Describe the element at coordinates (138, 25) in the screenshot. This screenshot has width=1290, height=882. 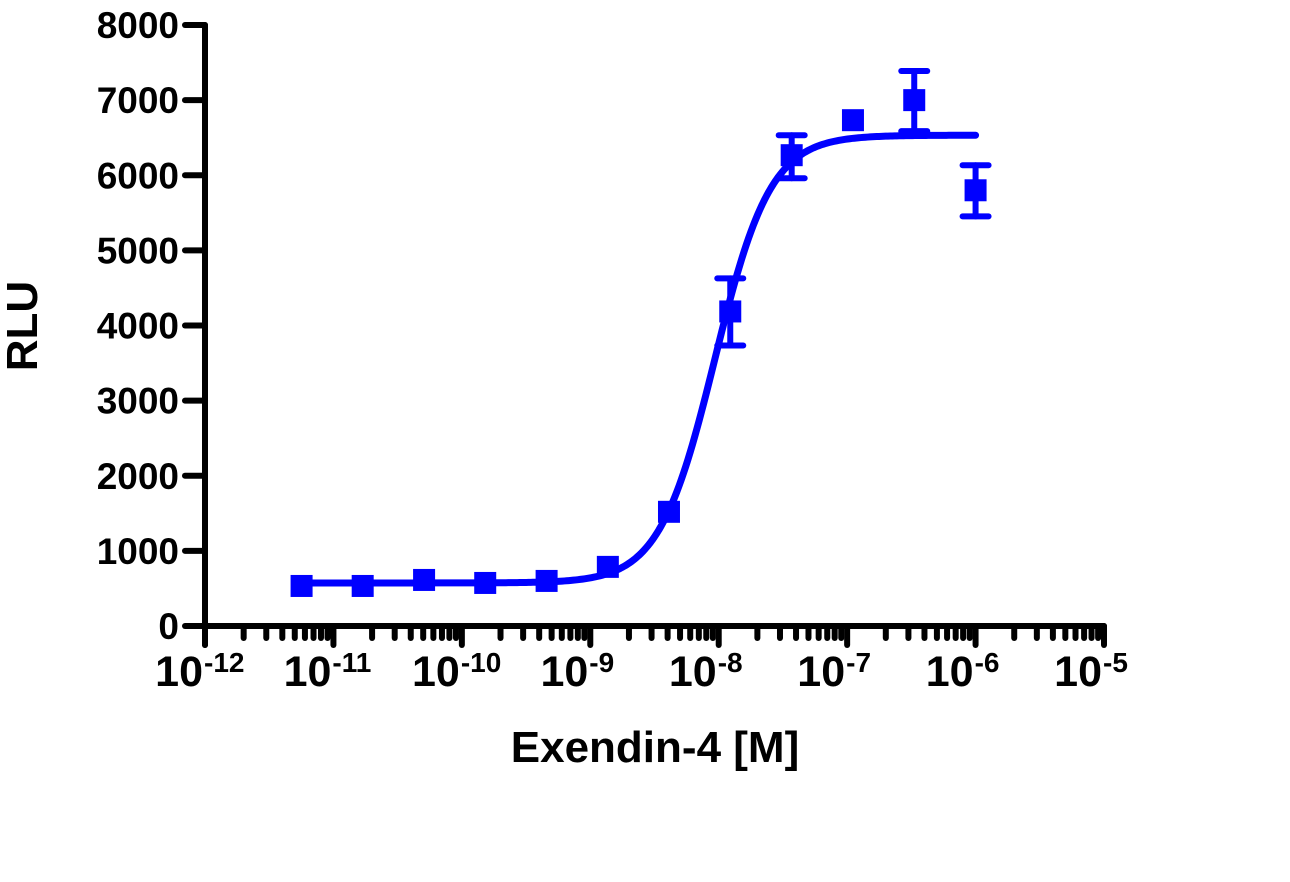
I see `y-tick-label: 8000` at that location.